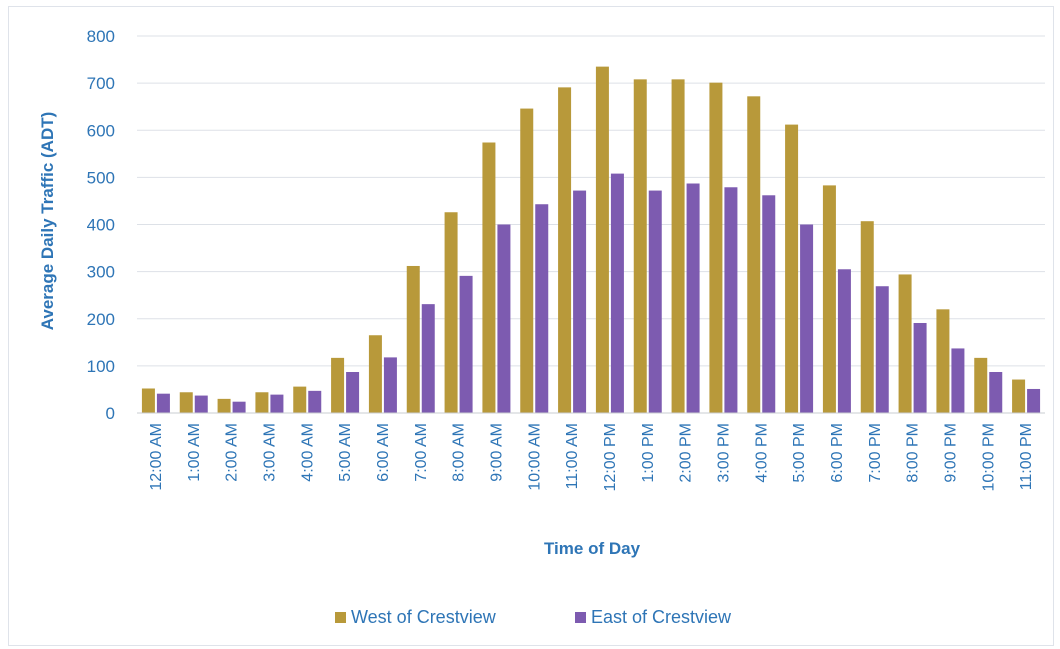  Describe the element at coordinates (648, 453) in the screenshot. I see `x-tick-label: 1:00 PM` at that location.